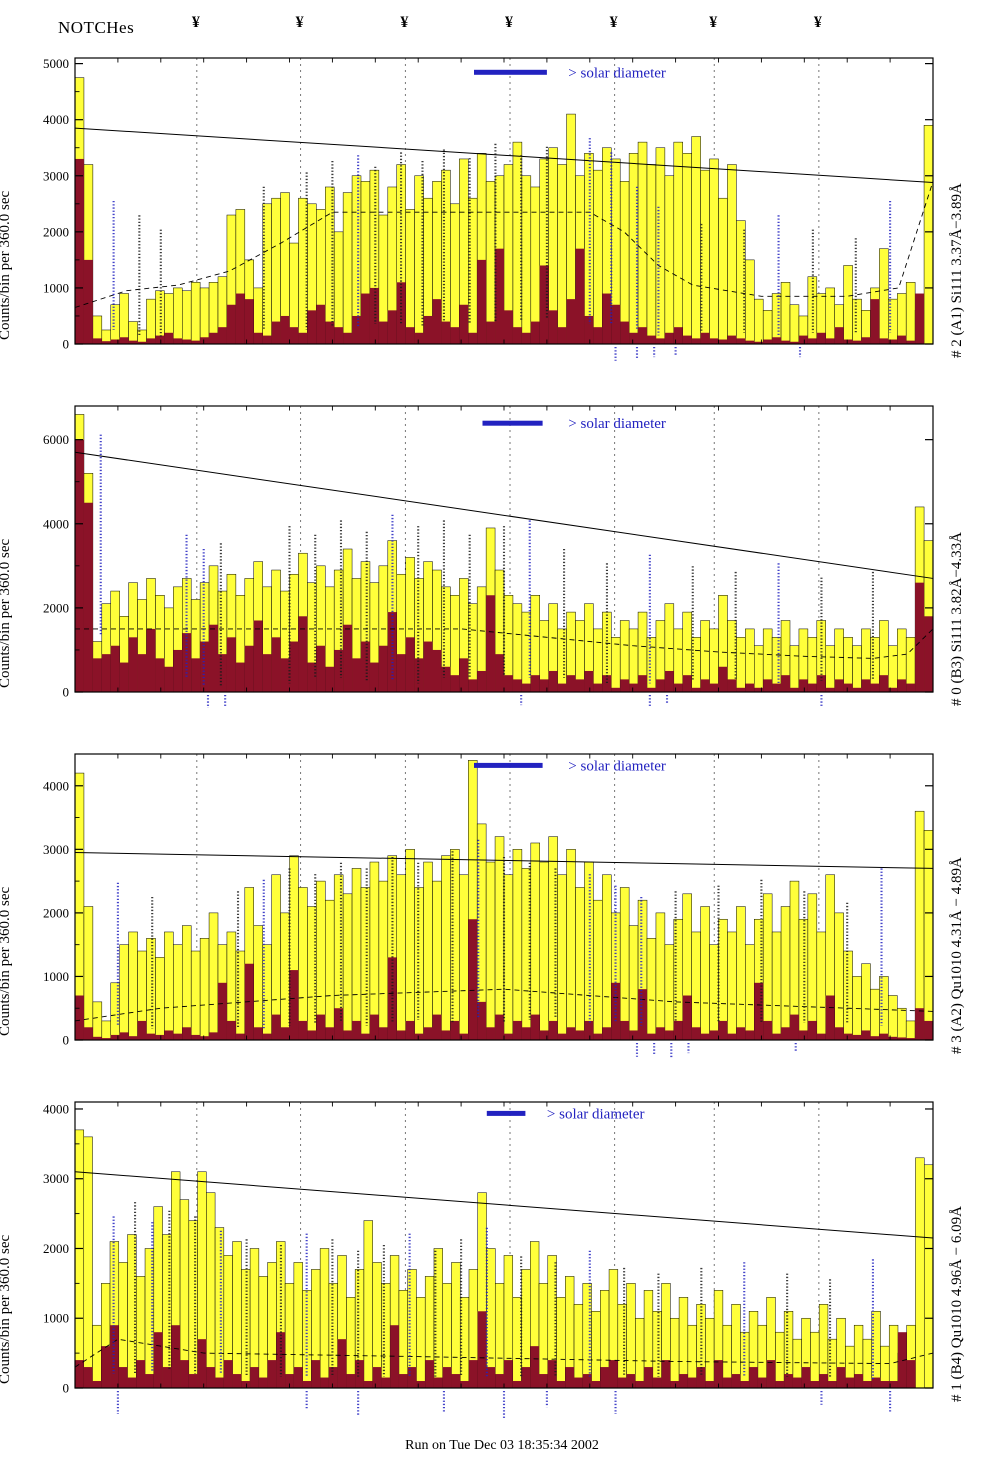 The width and height of the screenshot is (1004, 1476). What do you see at coordinates (957, 618) in the screenshot?
I see `panel-2-right-label: # 0 (B3) Si111 3.82Å−4.33Å` at bounding box center [957, 618].